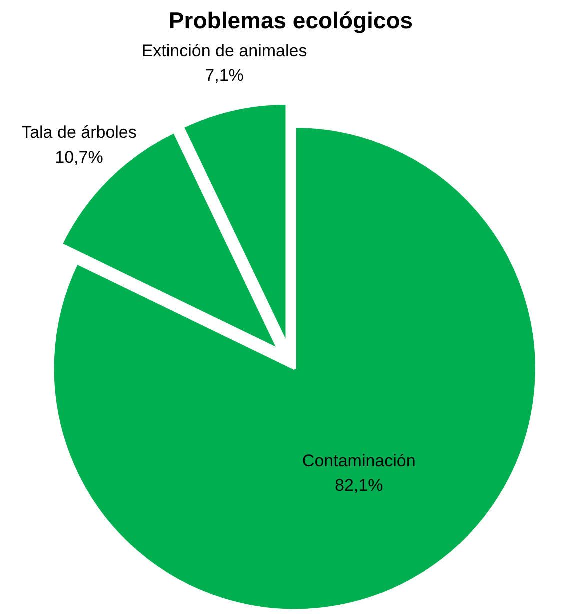  Describe the element at coordinates (359, 486) in the screenshot. I see `data-label: 82,1%` at that location.